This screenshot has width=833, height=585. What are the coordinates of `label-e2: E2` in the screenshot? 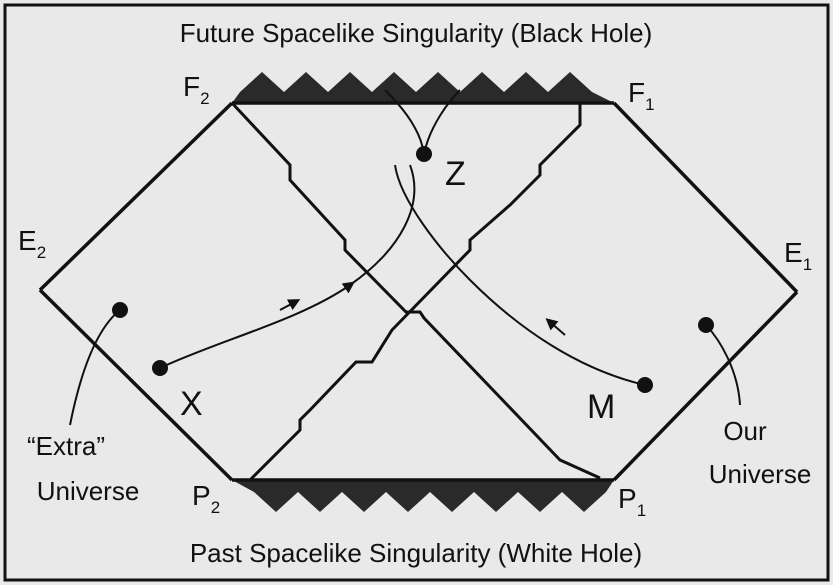 It's located at (32, 243).